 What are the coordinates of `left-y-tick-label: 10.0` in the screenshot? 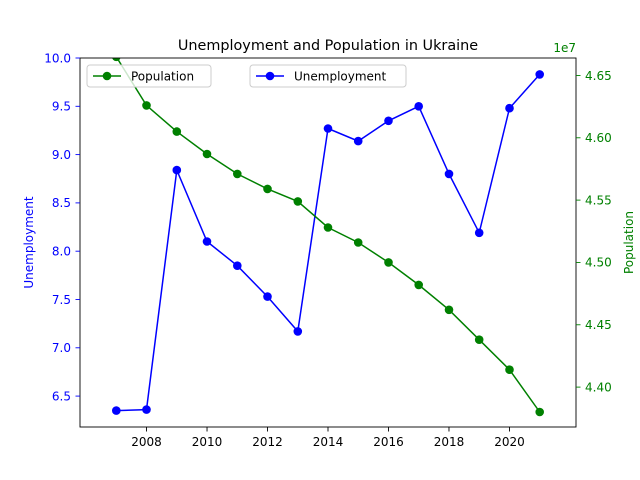 It's located at (57, 58).